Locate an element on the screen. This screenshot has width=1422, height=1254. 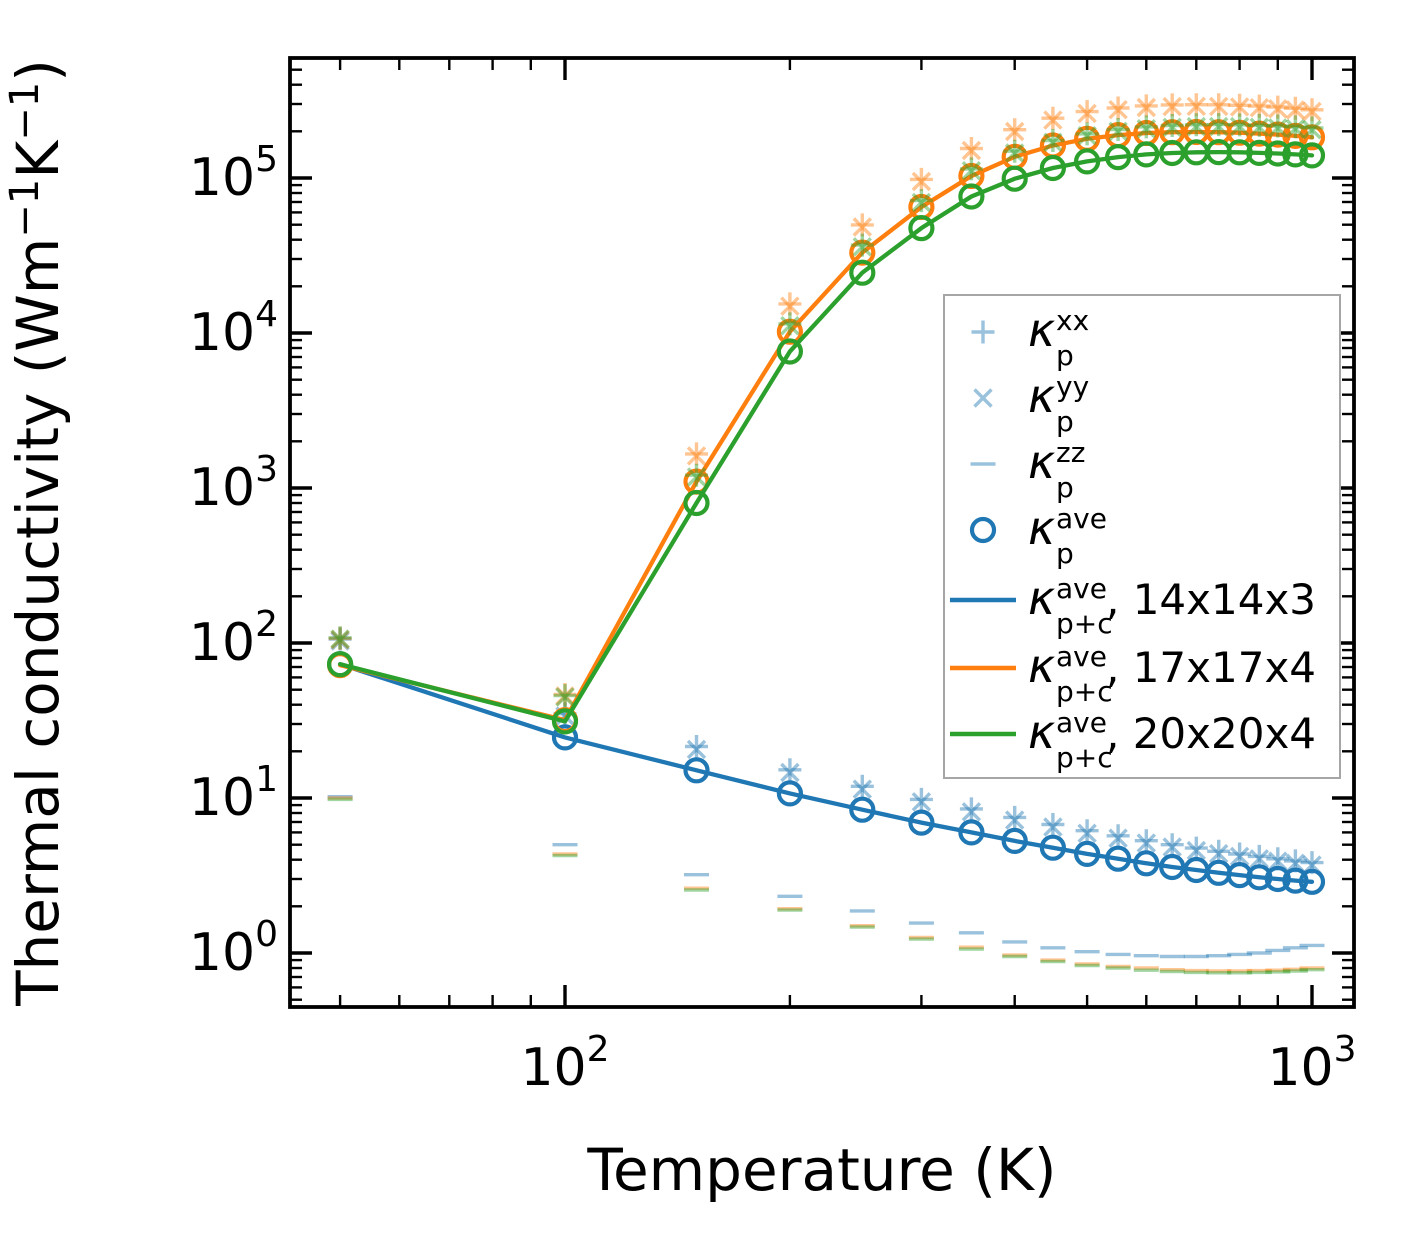
legend-plus-marker is located at coordinates (983, 332).